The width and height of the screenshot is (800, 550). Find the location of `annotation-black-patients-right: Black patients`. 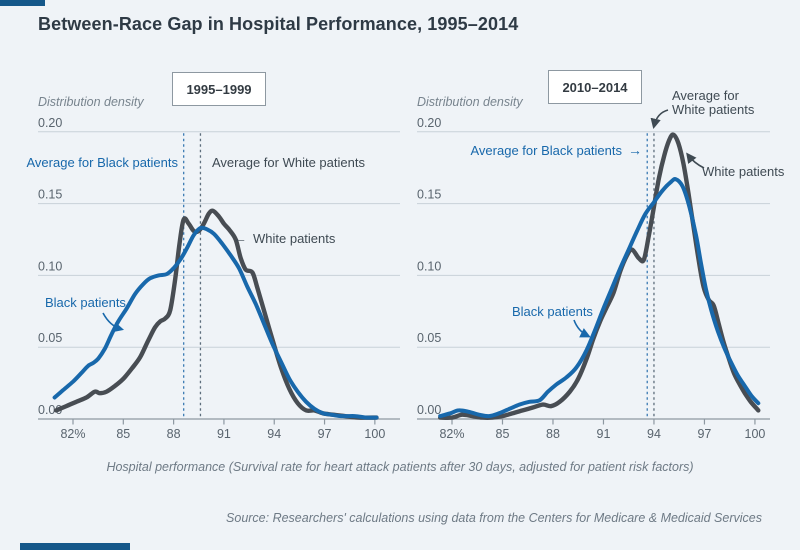

annotation-black-patients-right: Black patients is located at coordinates (552, 311).